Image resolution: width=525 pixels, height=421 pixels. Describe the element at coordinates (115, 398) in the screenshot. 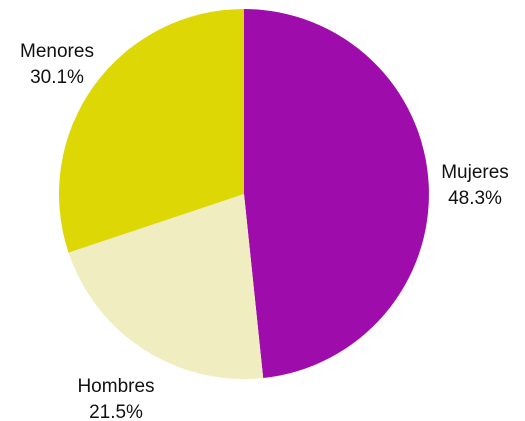

I see `slice-label-hombres: Hombres 21.5%` at that location.